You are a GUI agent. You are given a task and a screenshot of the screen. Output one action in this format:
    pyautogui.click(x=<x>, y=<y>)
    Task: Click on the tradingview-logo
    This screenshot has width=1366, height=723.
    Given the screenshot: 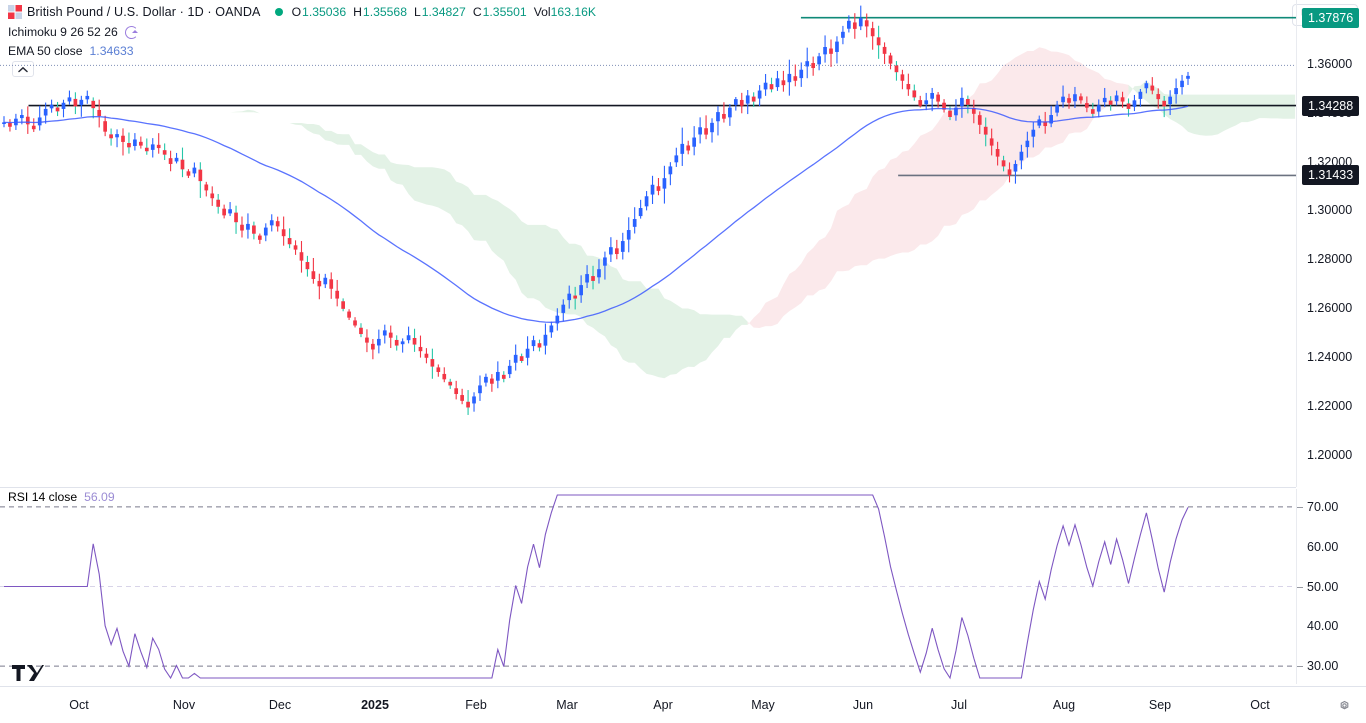 What is the action you would take?
    pyautogui.click(x=28, y=673)
    